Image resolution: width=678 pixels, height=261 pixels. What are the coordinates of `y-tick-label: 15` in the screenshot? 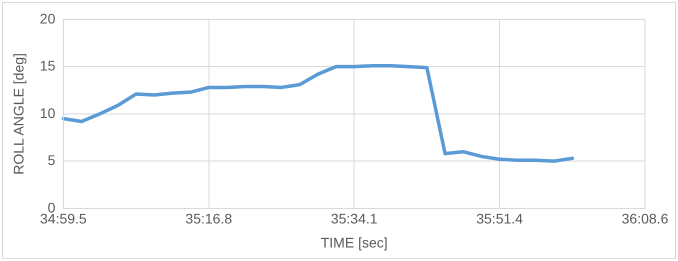 It's located at (48, 66).